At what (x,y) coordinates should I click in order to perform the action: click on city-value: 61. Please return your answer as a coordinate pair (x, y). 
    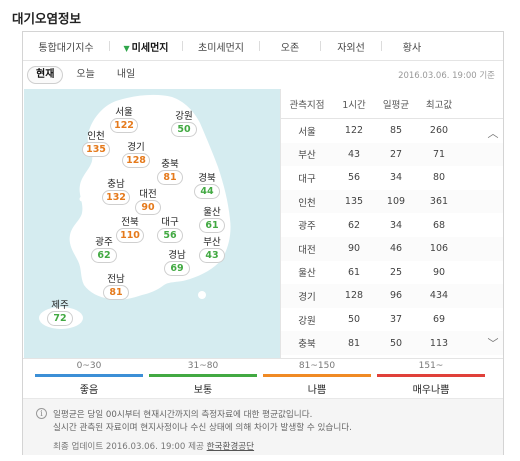
    Looking at the image, I should click on (212, 225).